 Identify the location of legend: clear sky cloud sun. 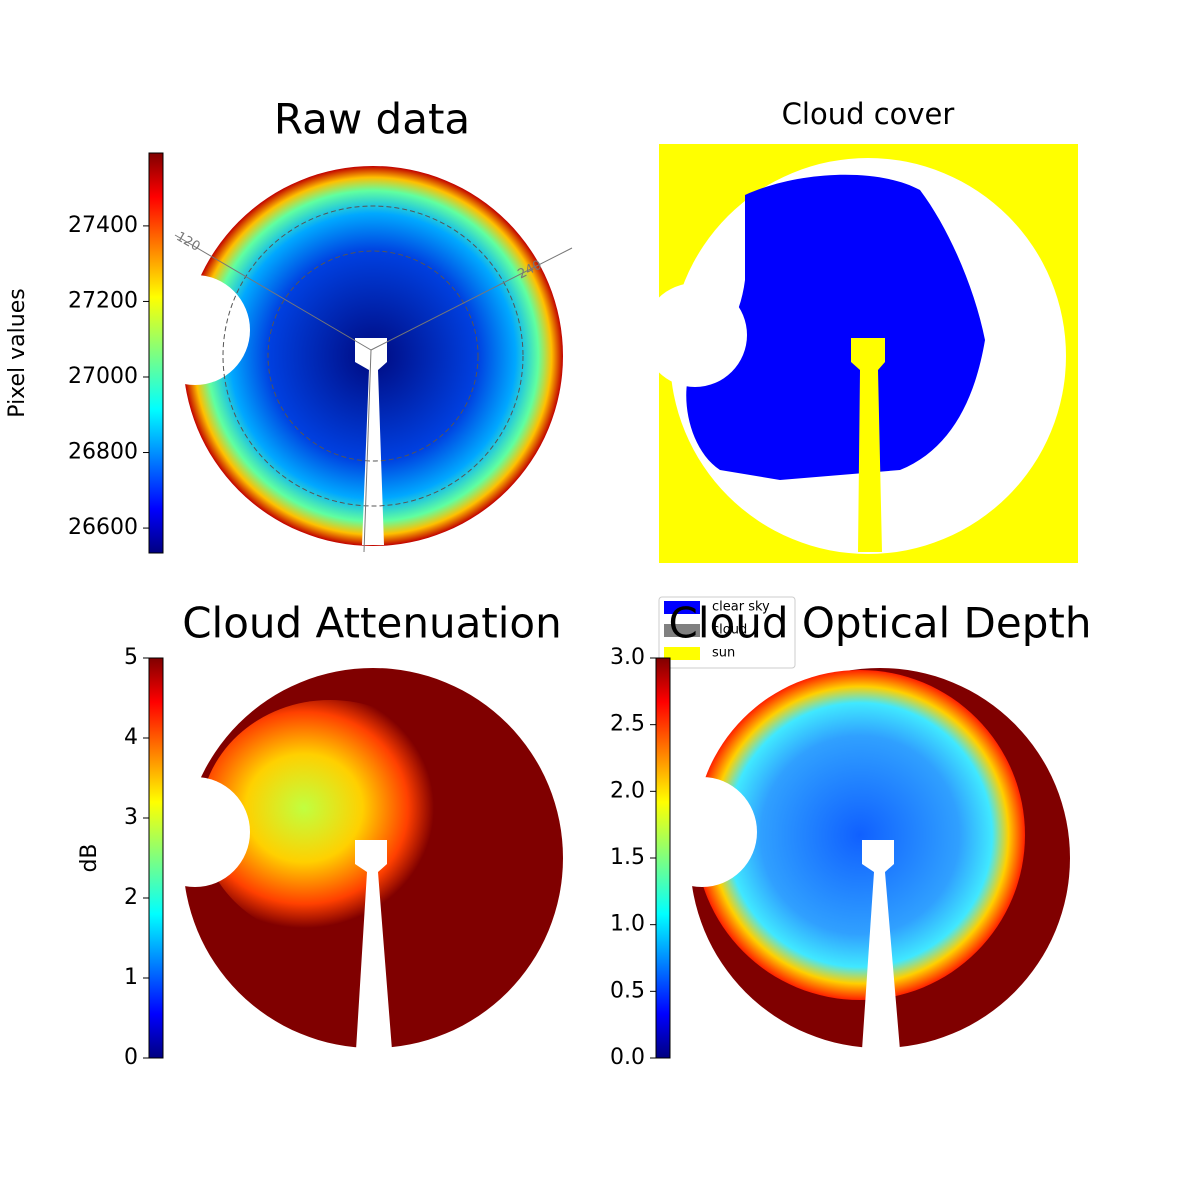
(727, 632).